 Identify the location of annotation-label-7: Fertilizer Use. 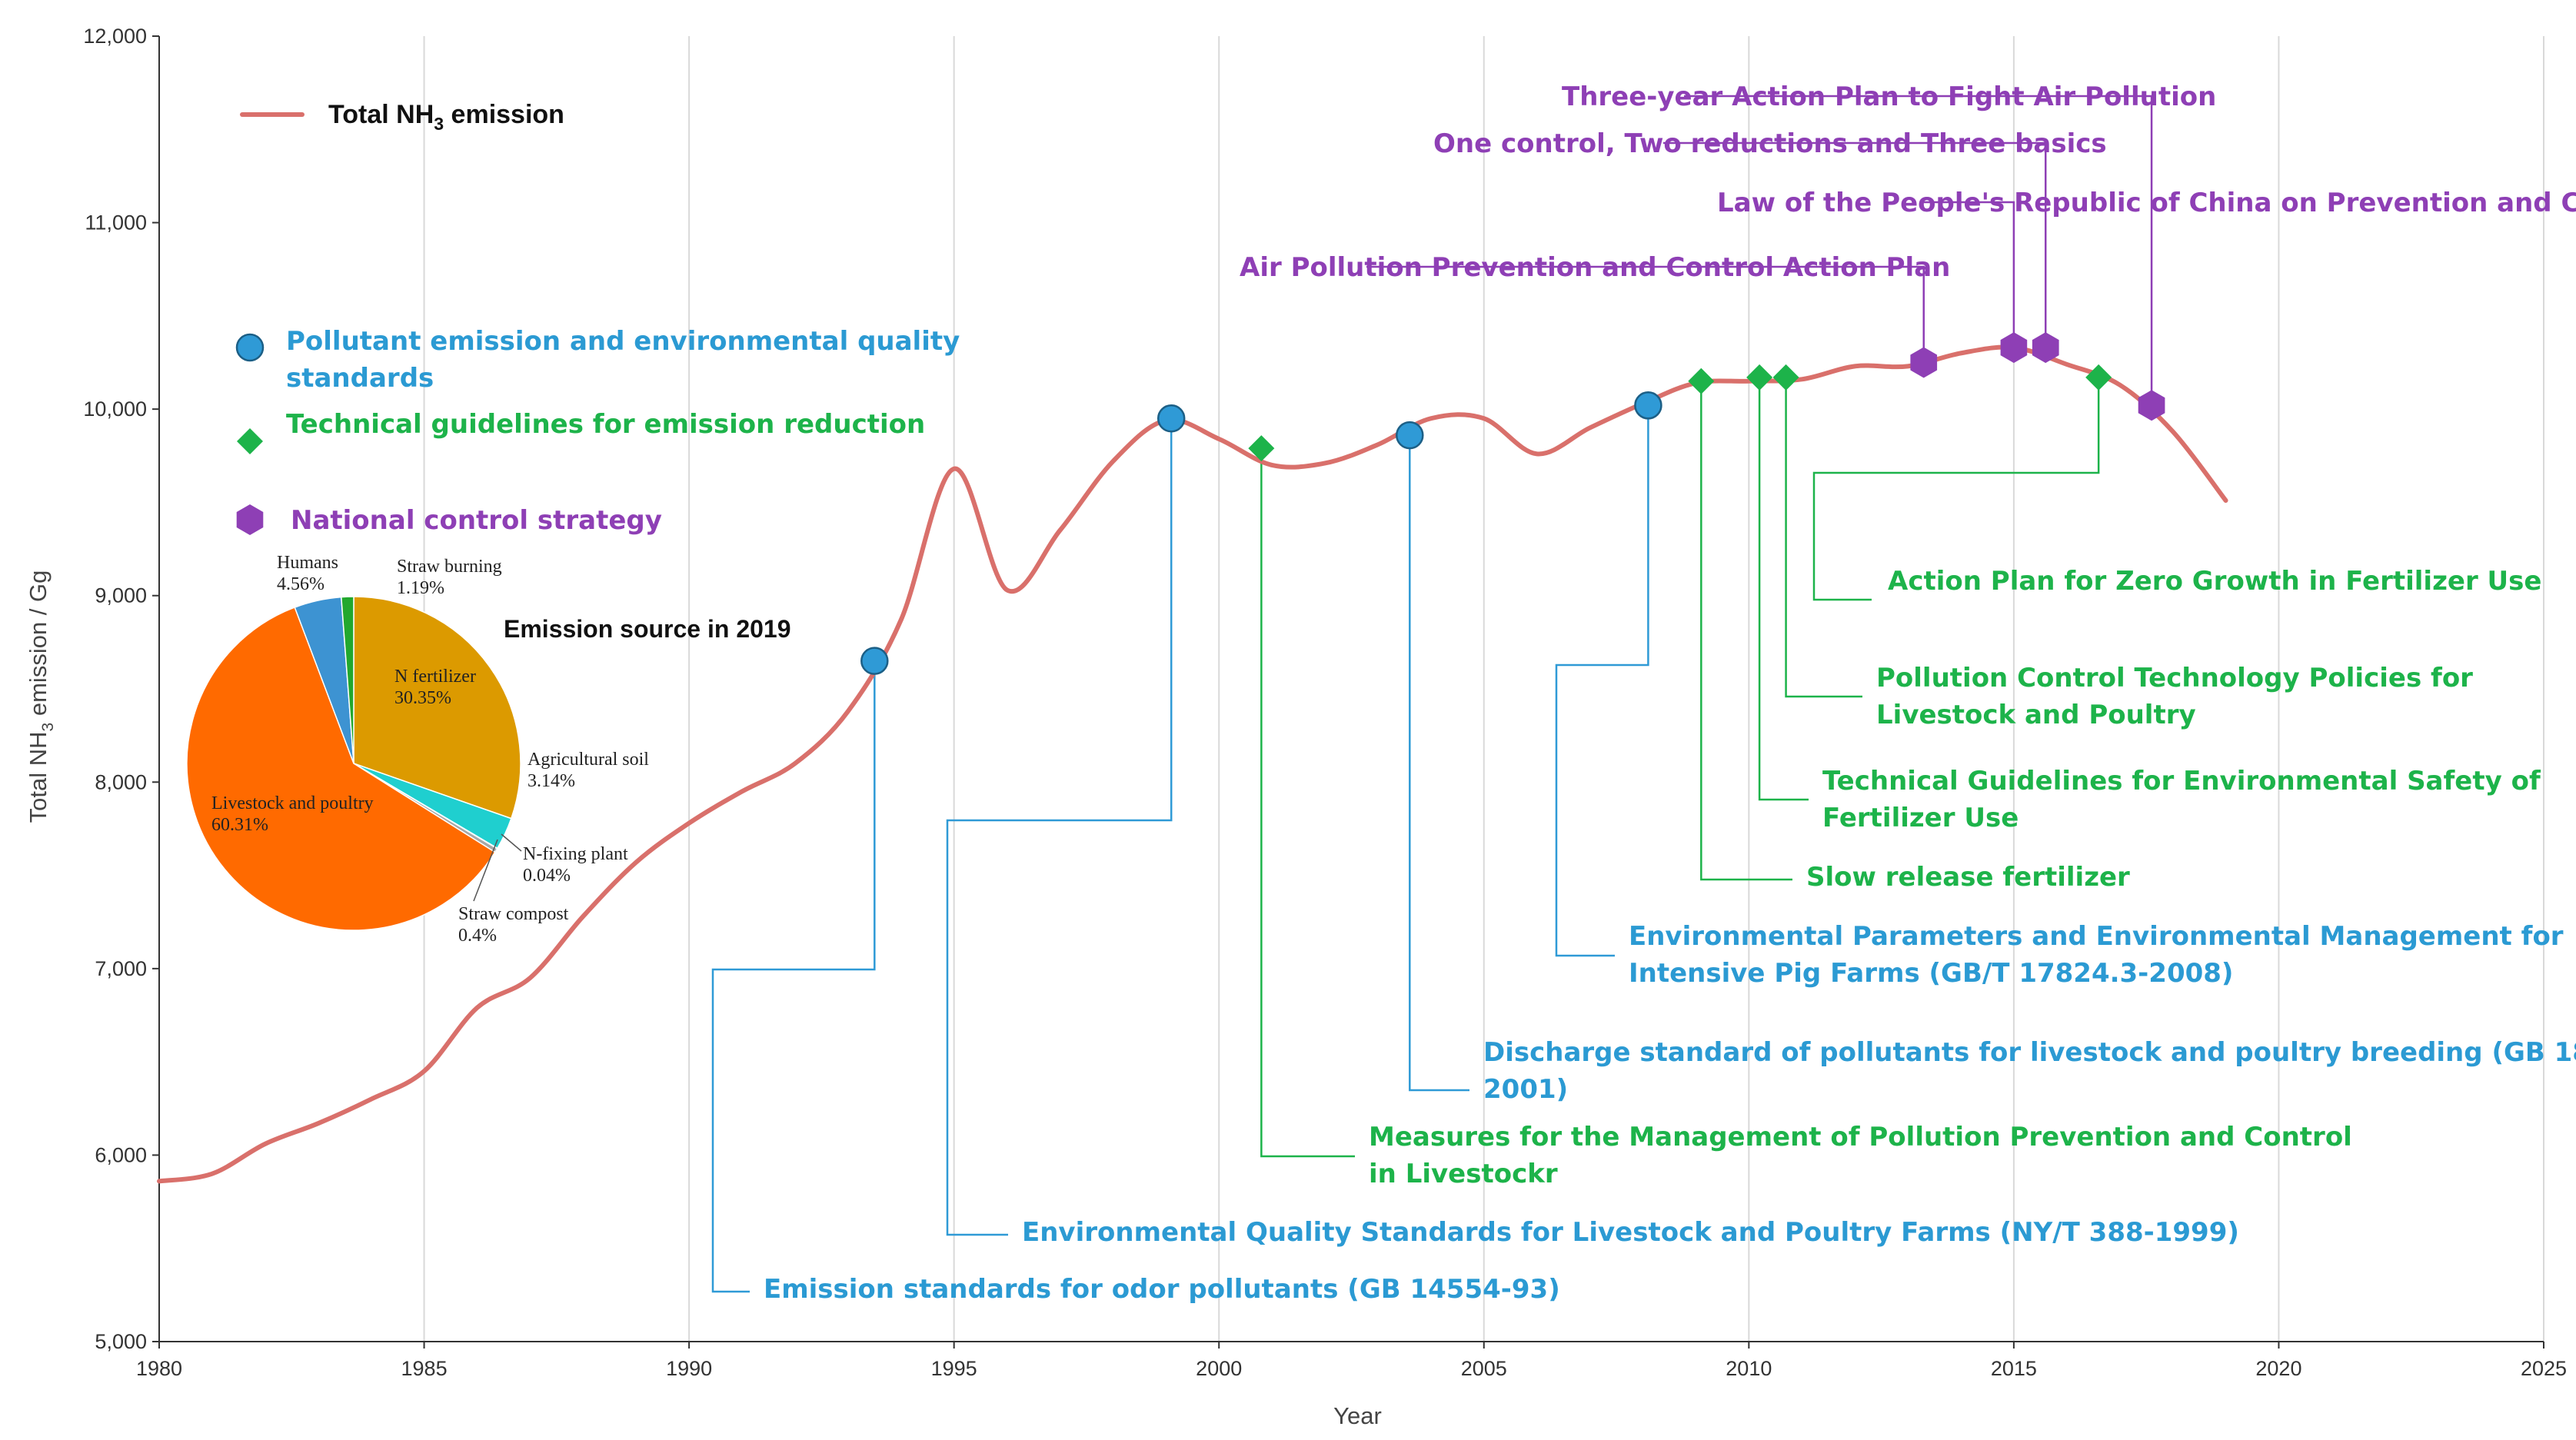
(1921, 818).